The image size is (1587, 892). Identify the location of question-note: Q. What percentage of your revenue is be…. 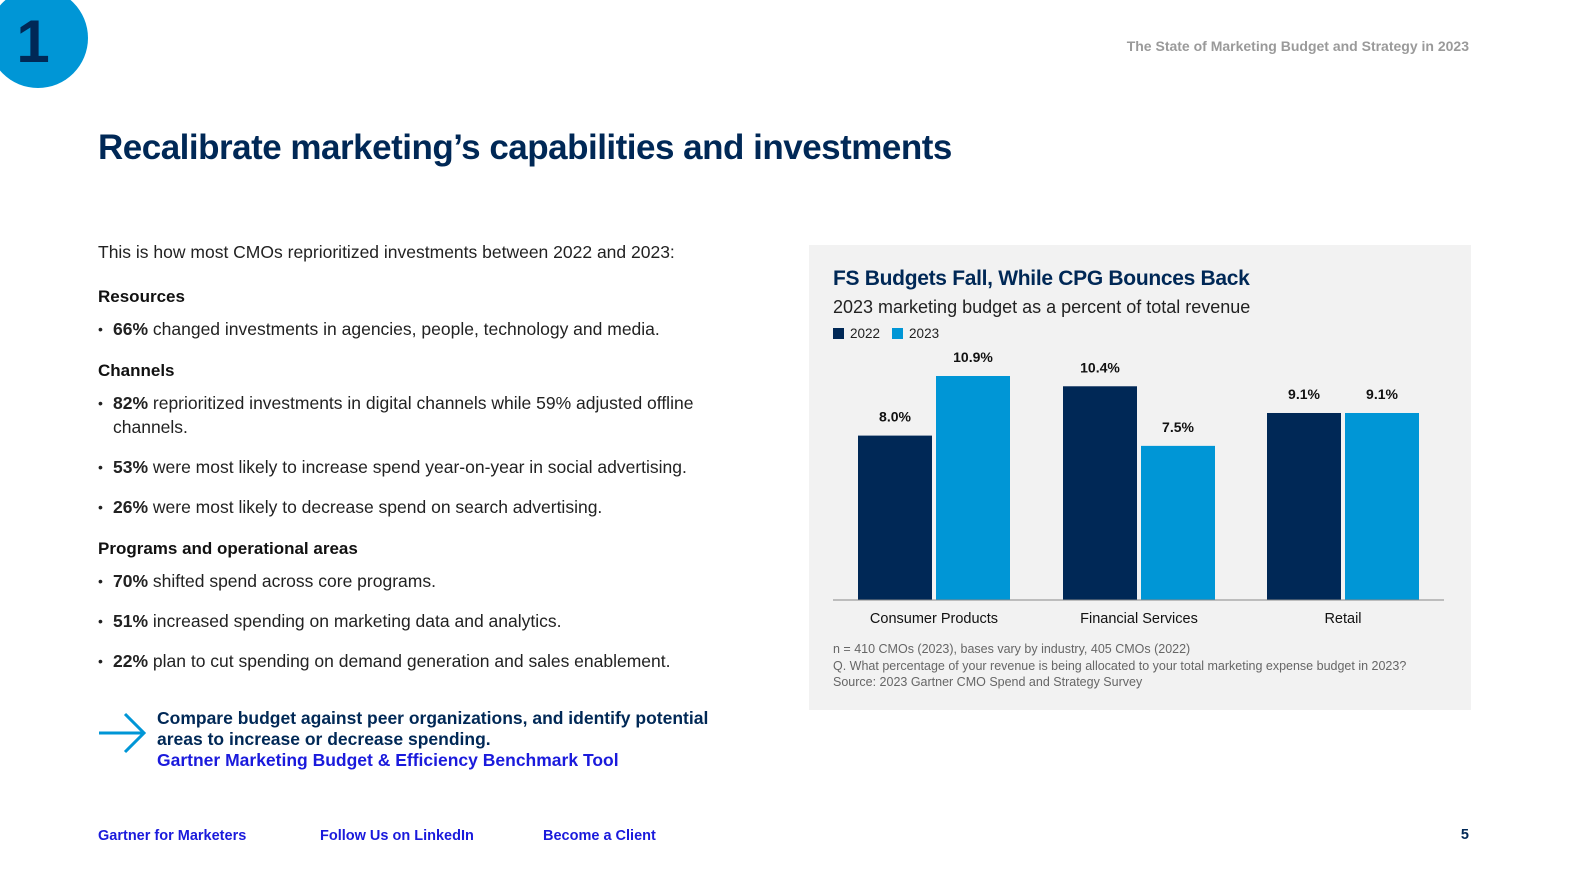
(1120, 665).